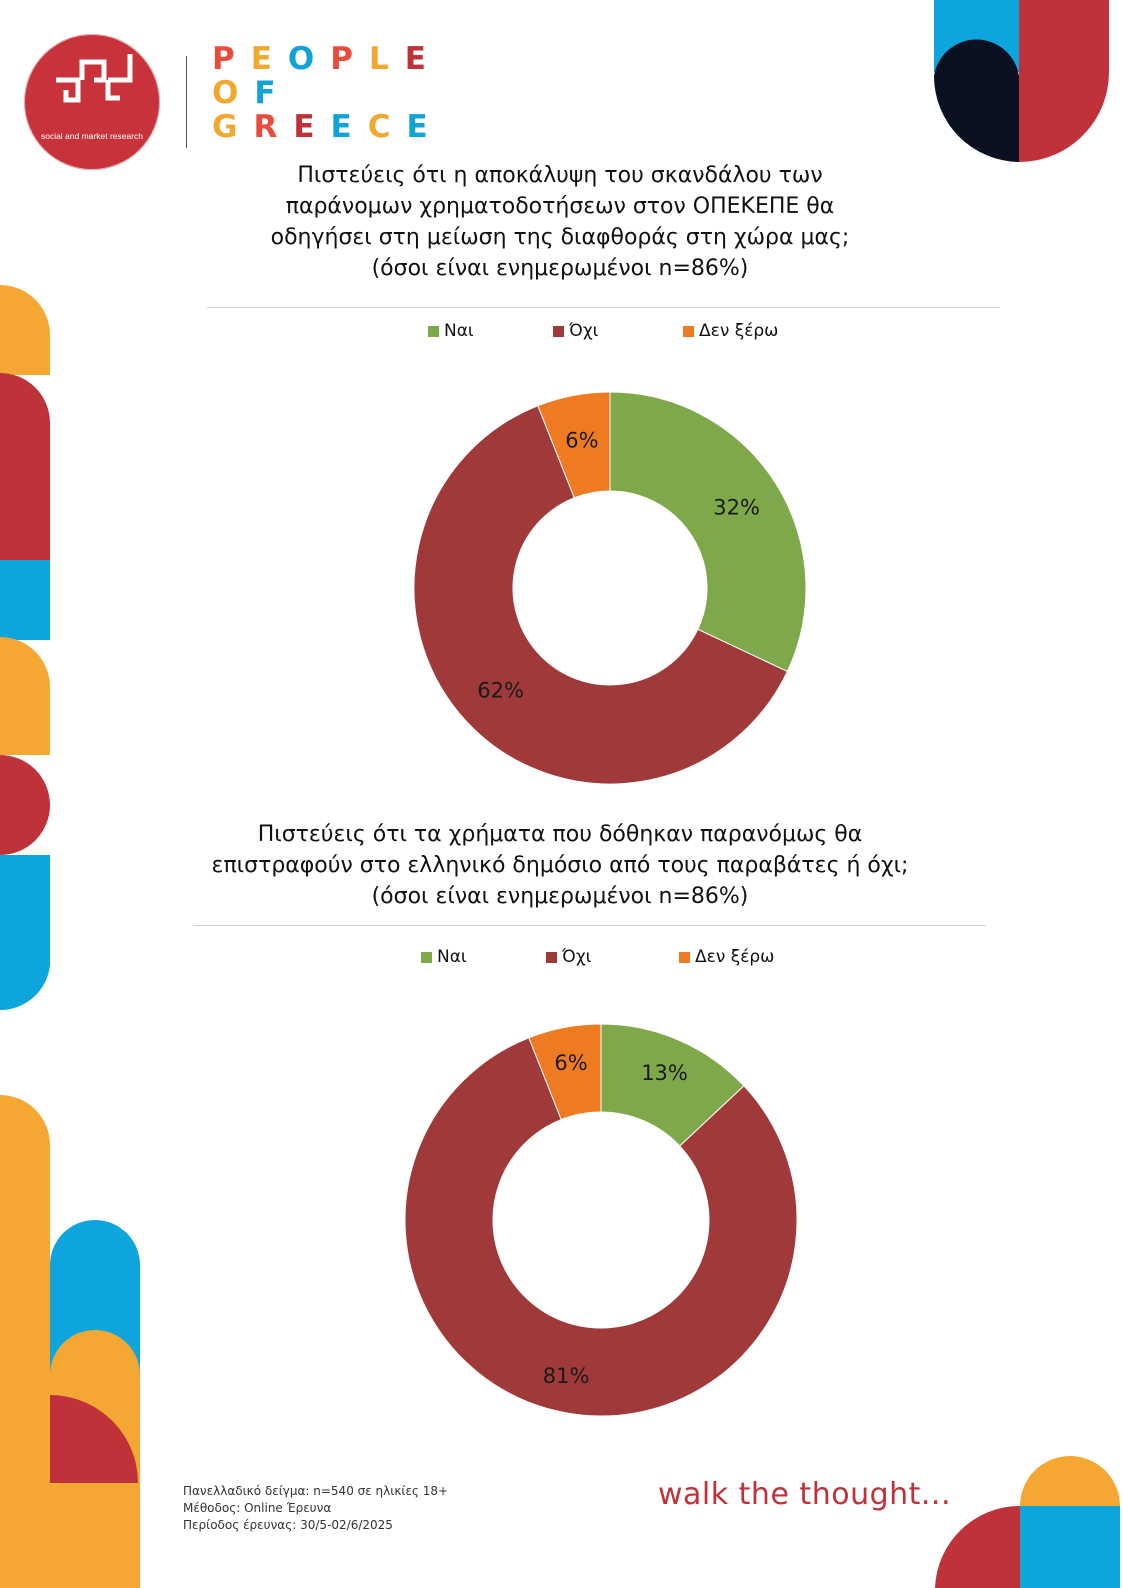  What do you see at coordinates (664, 1073) in the screenshot?
I see `slice-label-yes: 13%` at bounding box center [664, 1073].